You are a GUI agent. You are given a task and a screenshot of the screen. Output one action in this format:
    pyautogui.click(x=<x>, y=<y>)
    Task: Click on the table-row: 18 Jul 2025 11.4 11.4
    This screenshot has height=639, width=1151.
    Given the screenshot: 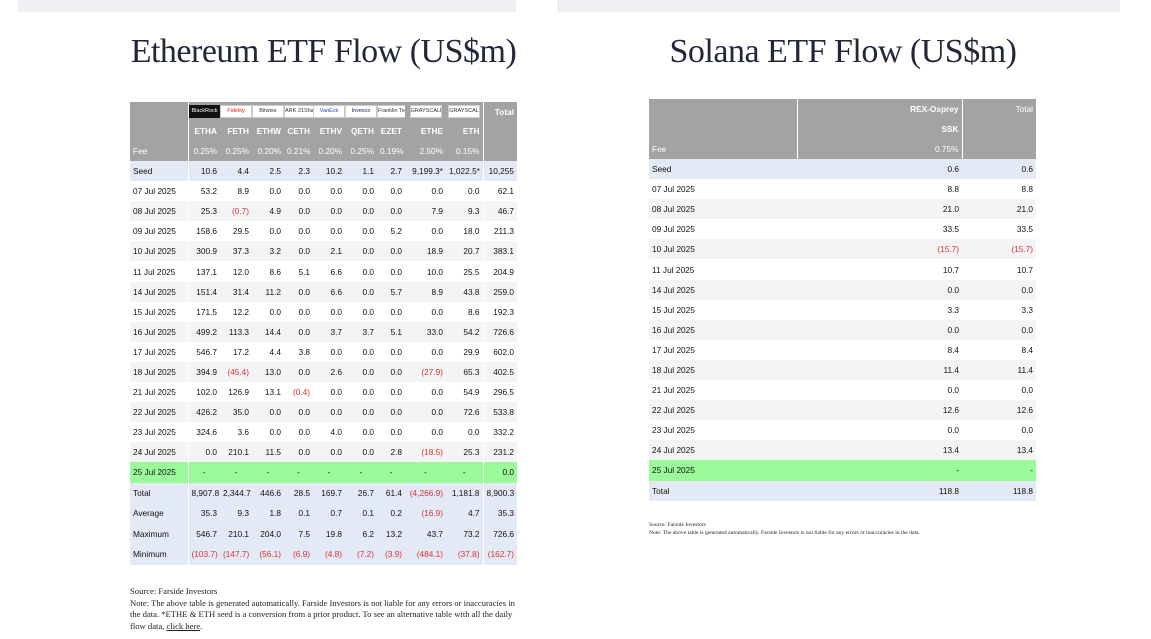 What is the action you would take?
    pyautogui.click(x=842, y=370)
    